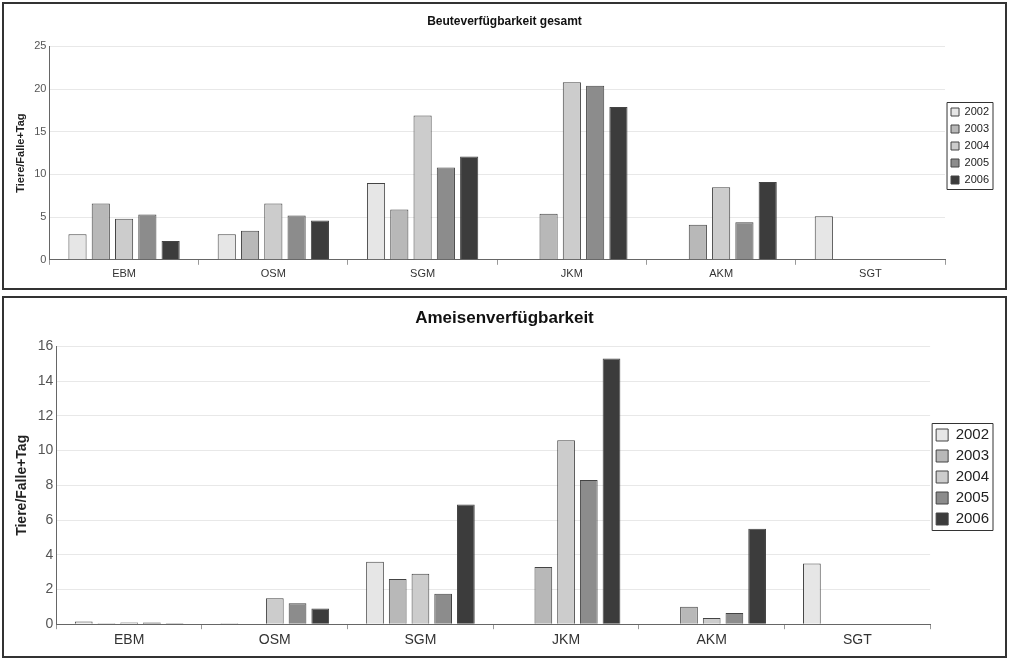  I want to click on y-tick-label: 12, so click(45, 414).